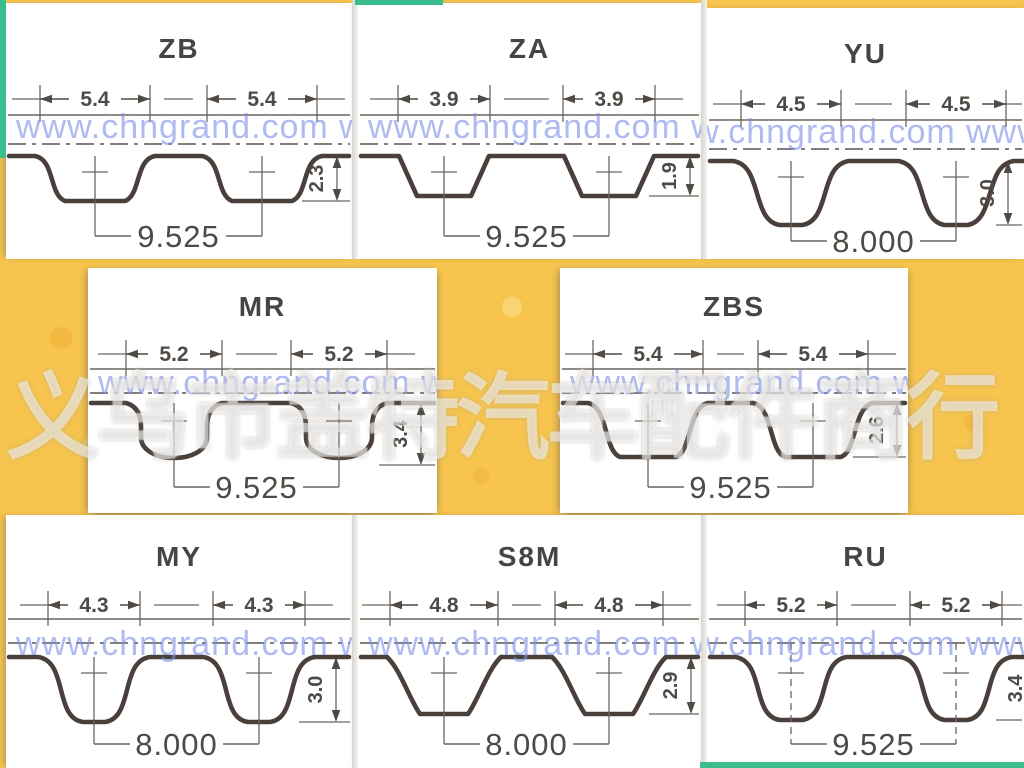  I want to click on panel-title: RU, so click(865, 556).